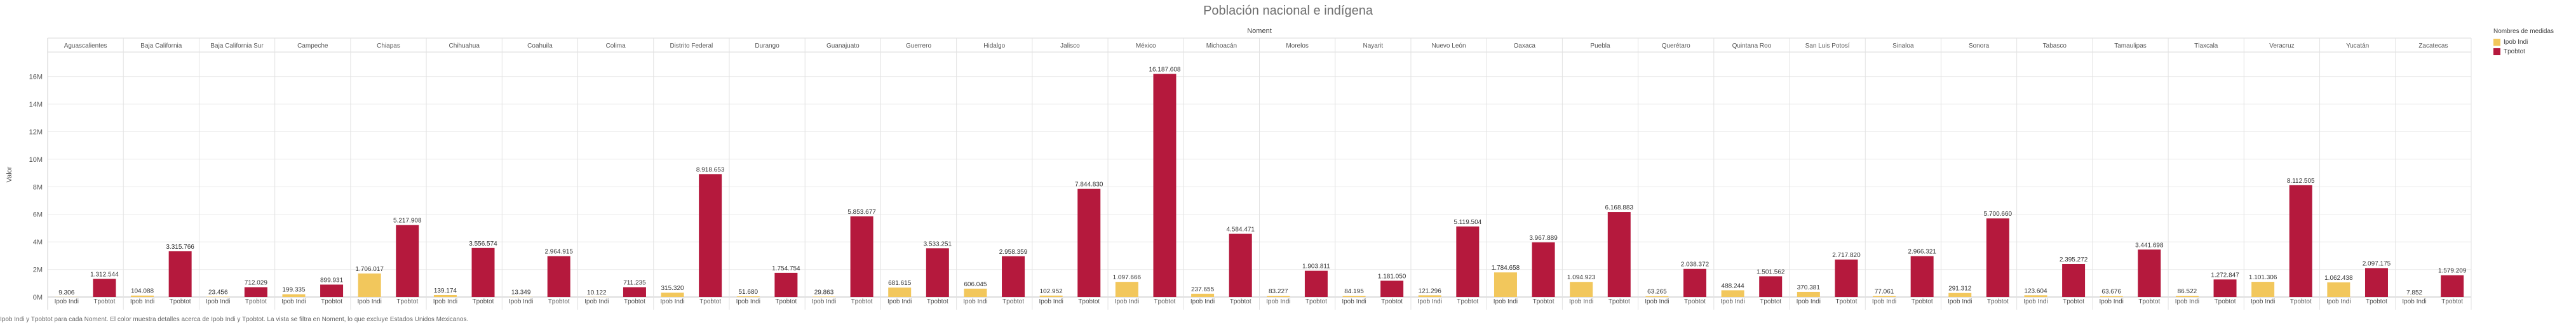 This screenshot has width=2576, height=330. I want to click on column-label: Jalisco, so click(1070, 46).